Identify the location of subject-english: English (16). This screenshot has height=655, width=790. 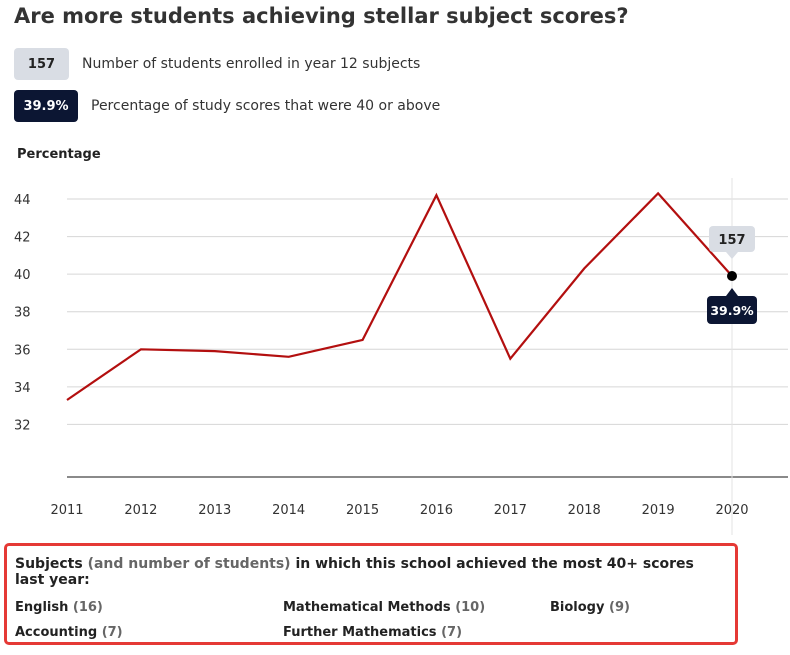
(59, 607).